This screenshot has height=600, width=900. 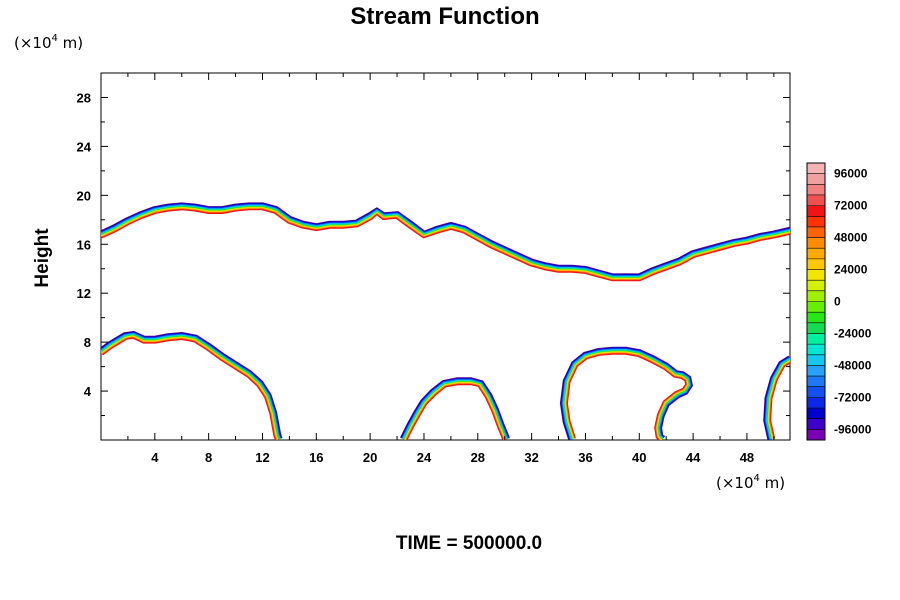 I want to click on x-tick-label: 32, so click(x=531, y=457).